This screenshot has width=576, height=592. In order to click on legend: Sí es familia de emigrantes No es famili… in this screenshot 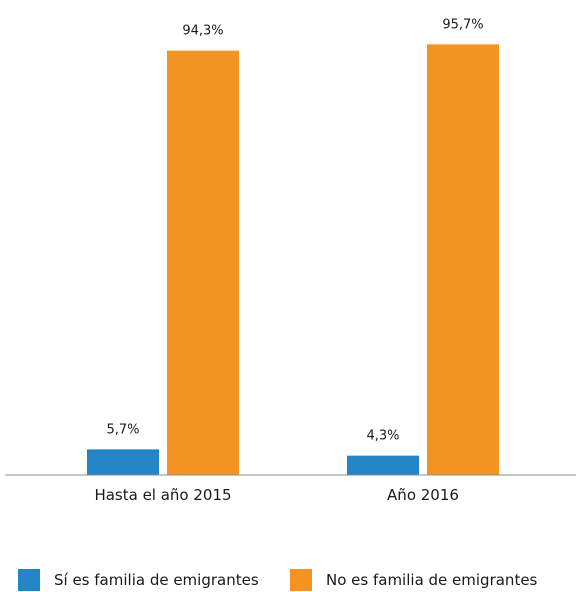, I will do `click(288, 580)`.